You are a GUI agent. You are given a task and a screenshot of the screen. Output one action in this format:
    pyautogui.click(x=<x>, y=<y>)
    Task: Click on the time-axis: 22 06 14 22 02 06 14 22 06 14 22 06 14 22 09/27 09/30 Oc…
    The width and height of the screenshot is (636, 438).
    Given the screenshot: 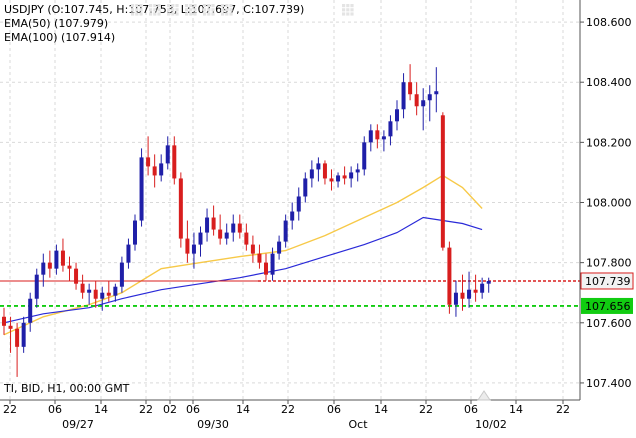 What is the action you would take?
    pyautogui.click(x=286, y=415)
    